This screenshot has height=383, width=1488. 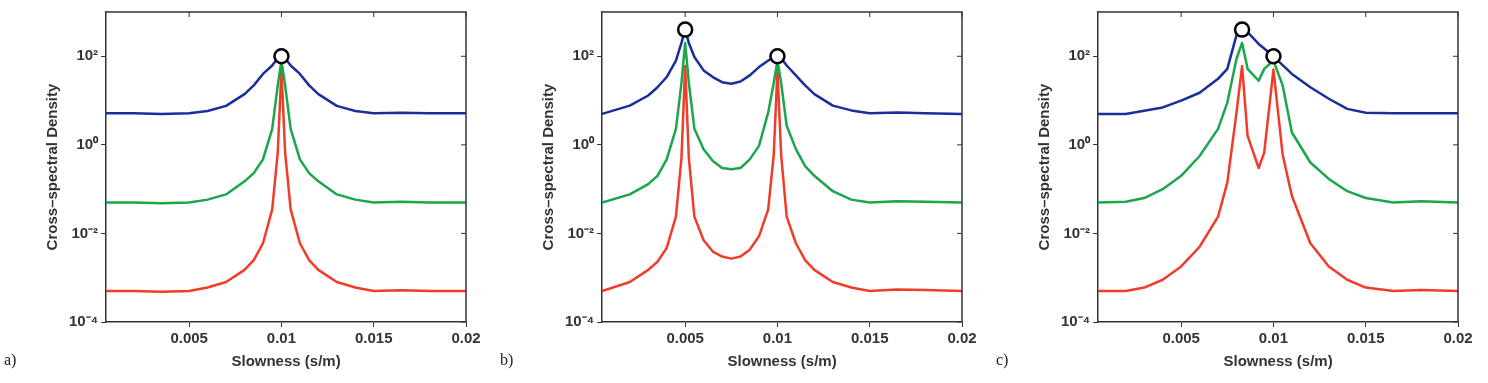 What do you see at coordinates (10, 360) in the screenshot?
I see `text: a)` at bounding box center [10, 360].